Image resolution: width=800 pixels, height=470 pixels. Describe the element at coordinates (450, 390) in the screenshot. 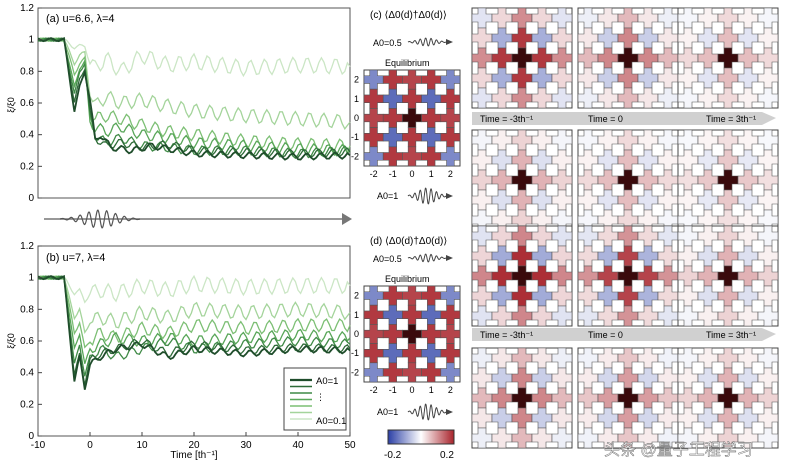

I see `panel-d-xtick-label: 2` at that location.